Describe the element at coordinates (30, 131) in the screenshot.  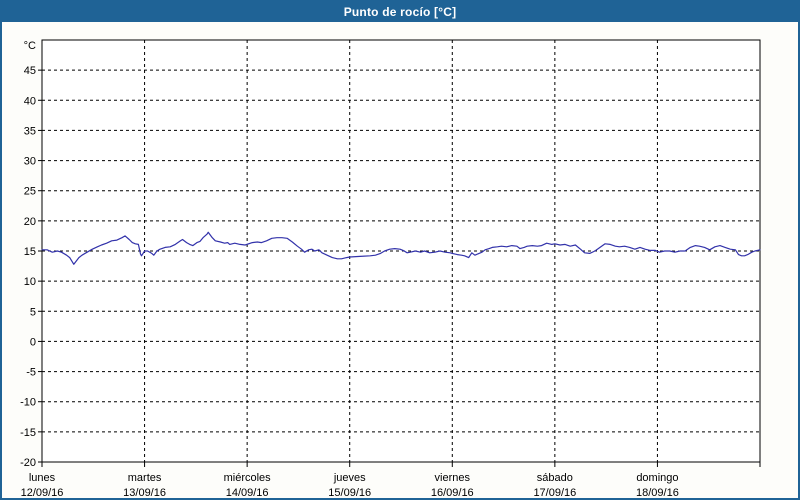
I see `y-tick-label: 35` at that location.